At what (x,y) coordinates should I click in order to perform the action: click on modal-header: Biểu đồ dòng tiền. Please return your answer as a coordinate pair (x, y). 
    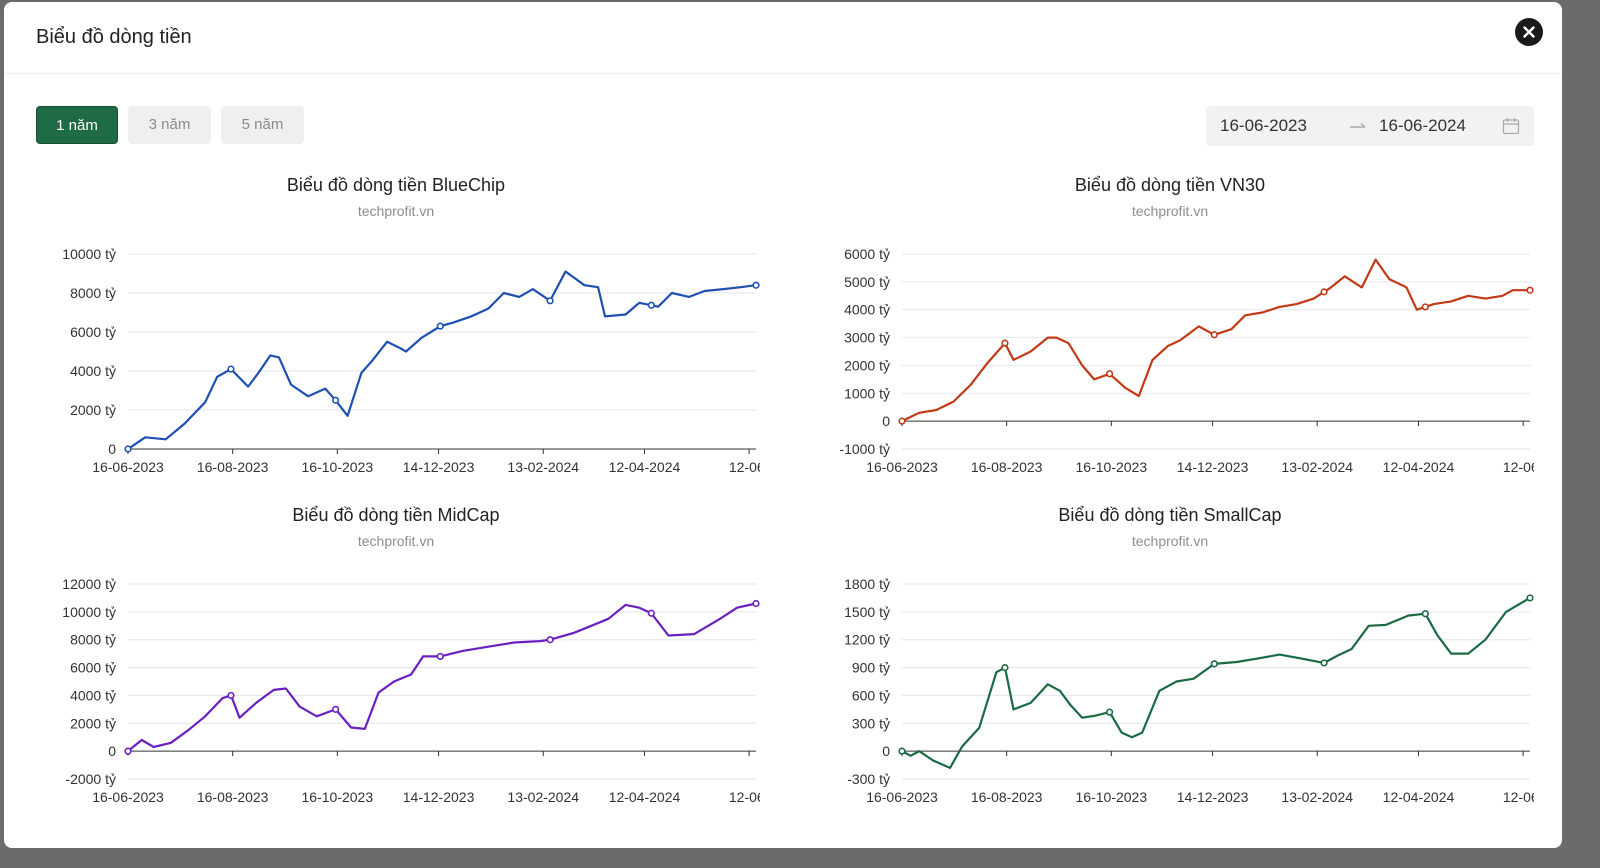
    Looking at the image, I should click on (783, 38).